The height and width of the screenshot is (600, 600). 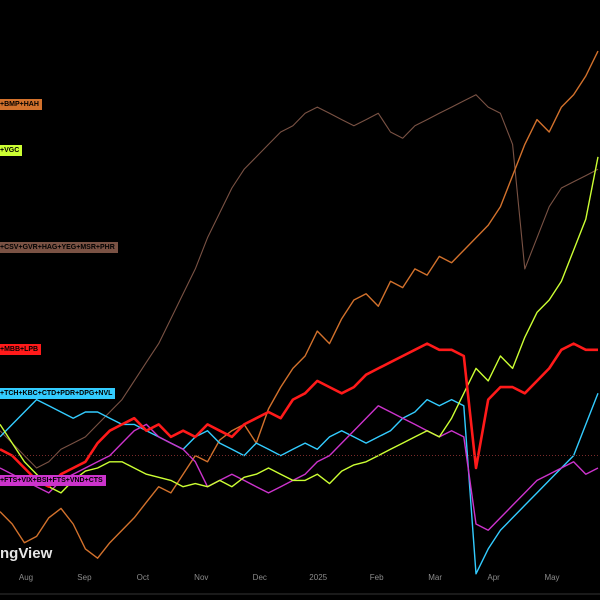 What do you see at coordinates (260, 577) in the screenshot?
I see `x-tick-label: Dec` at bounding box center [260, 577].